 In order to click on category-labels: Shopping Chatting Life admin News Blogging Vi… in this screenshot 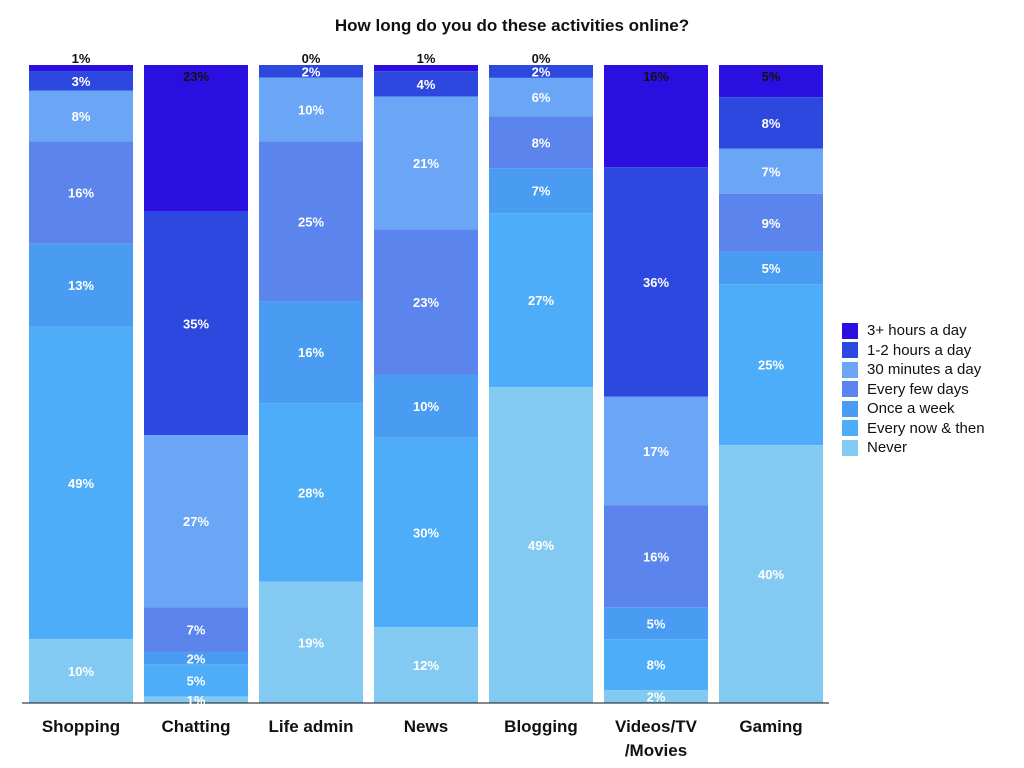, I will do `click(422, 738)`.